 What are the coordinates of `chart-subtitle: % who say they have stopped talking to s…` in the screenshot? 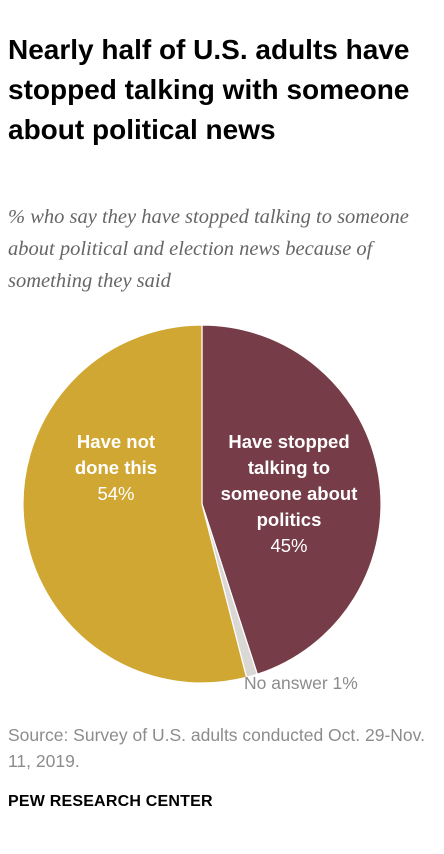 It's located at (208, 249).